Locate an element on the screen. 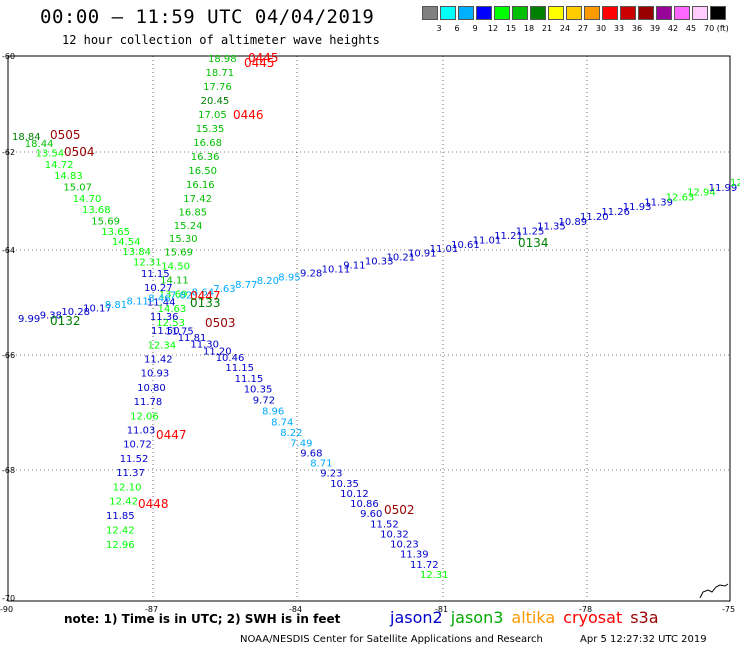 Image resolution: width=740 pixels, height=650 pixels. pass-time-label: 0133 is located at coordinates (205, 303).